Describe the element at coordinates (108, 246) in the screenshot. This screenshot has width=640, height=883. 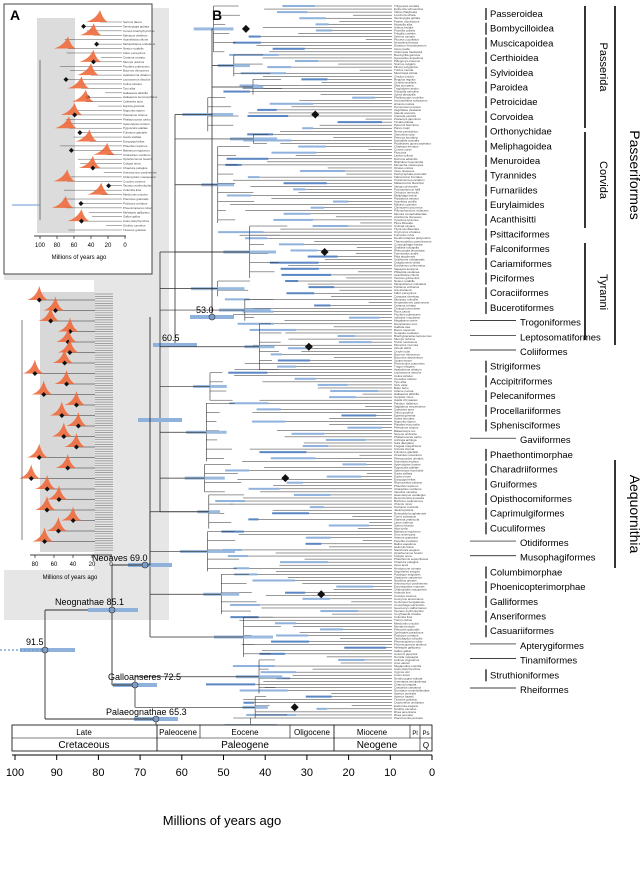
I see `inset-tick-label: 20` at that location.